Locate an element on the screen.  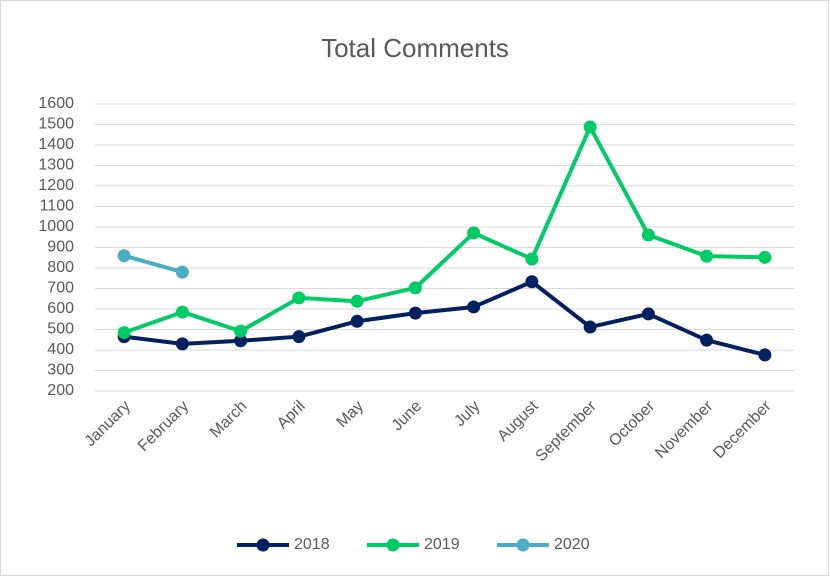
y-tick-label: 1500 is located at coordinates (56, 124).